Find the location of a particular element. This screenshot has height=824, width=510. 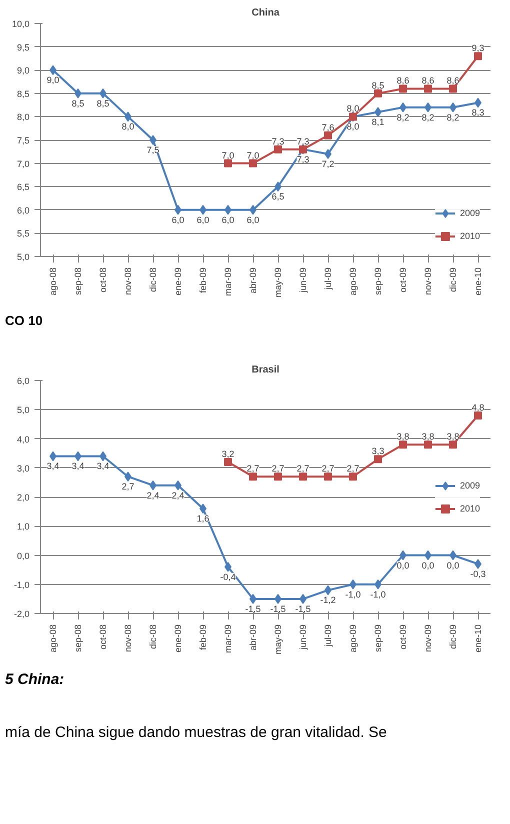

chart-title: Brasil is located at coordinates (266, 370).